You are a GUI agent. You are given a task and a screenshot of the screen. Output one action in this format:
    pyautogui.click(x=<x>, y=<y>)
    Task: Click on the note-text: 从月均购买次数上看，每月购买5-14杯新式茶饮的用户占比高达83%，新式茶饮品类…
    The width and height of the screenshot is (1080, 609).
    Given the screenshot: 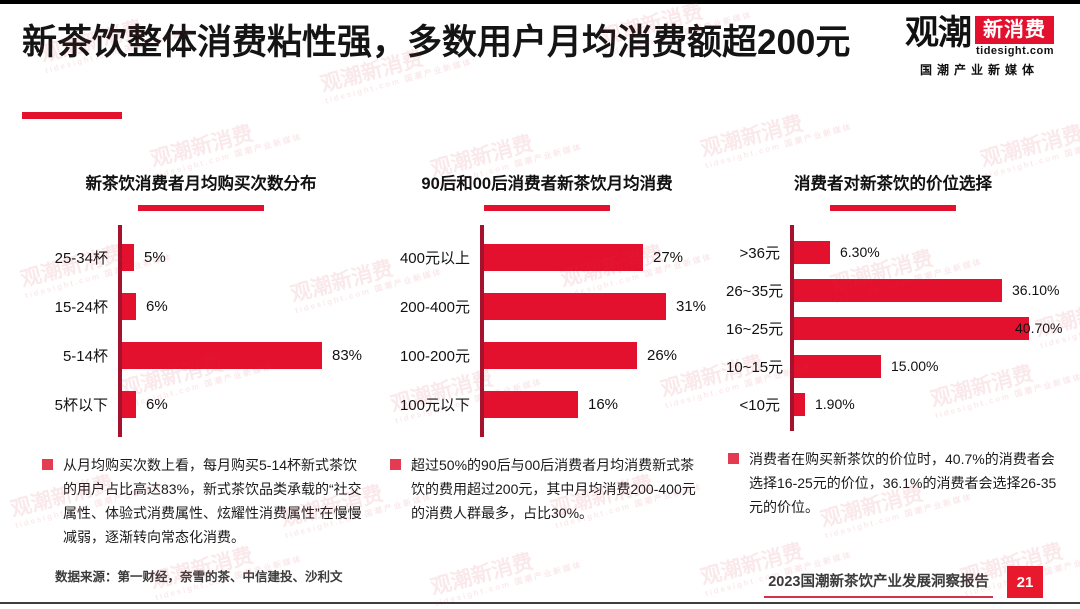 What is the action you would take?
    pyautogui.click(x=212, y=501)
    